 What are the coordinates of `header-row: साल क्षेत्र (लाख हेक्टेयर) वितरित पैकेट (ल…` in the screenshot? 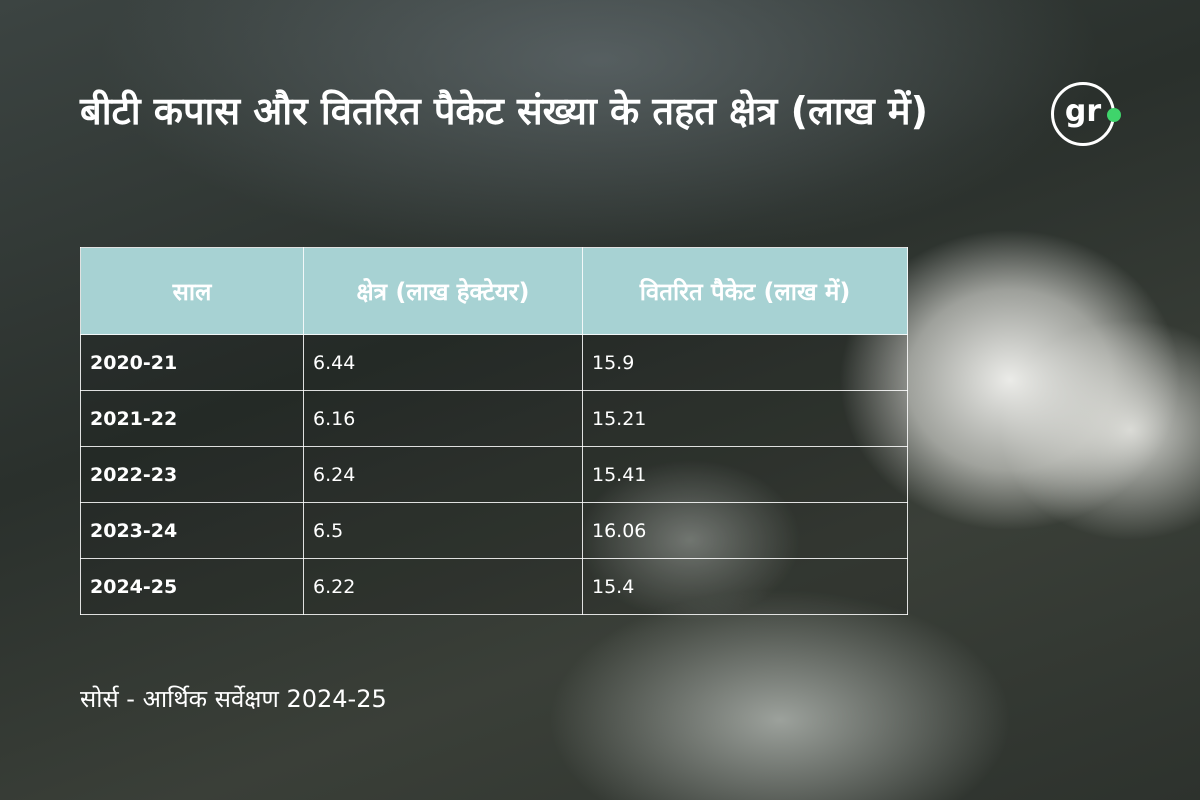 It's located at (494, 291).